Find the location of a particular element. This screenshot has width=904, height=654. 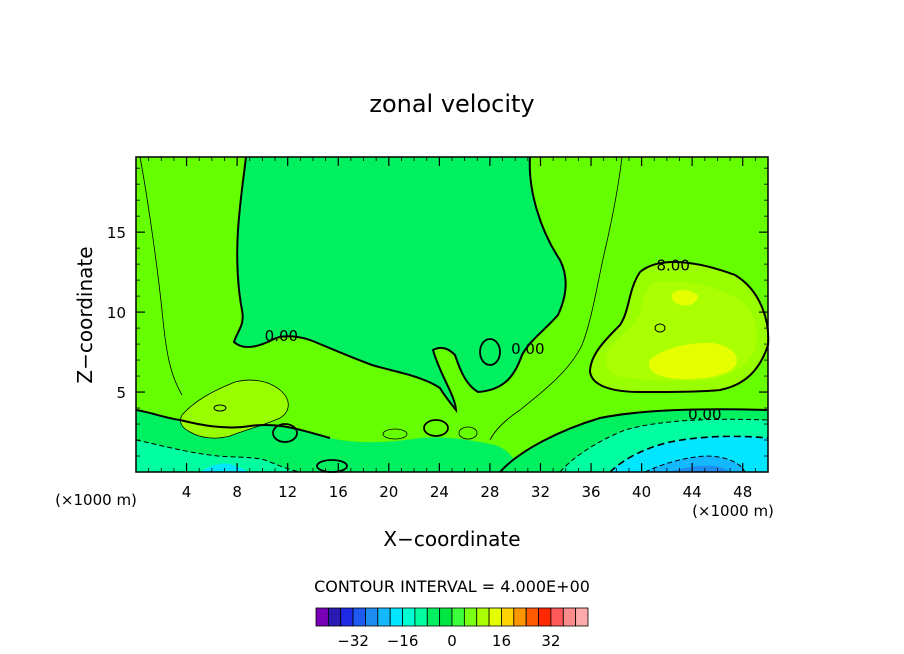

contour-line-neg12 is located at coordinates (695, 464).